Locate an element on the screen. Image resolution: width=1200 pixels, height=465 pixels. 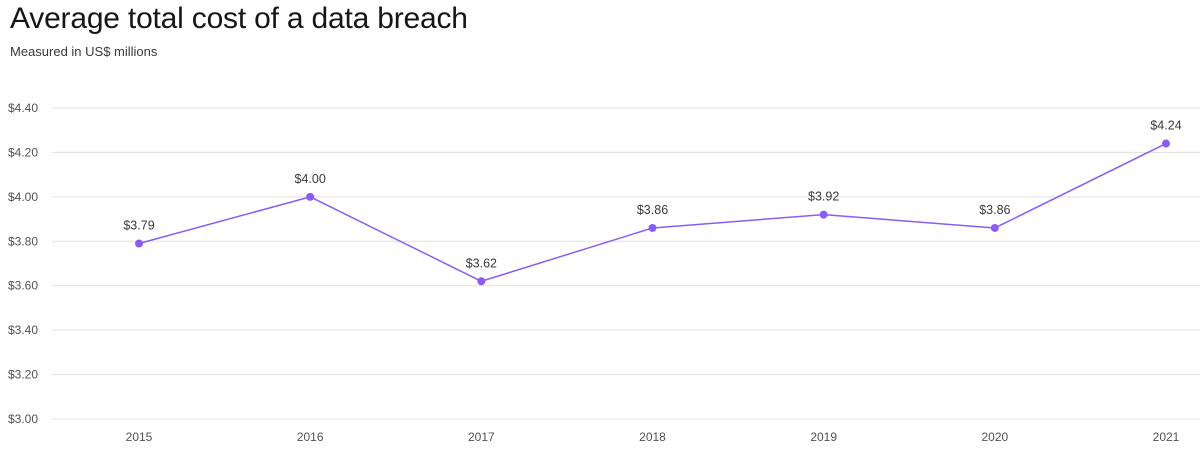
y-axis-ticks: $3.00 $3.20 $3.40 $3.60 $3.80 $4.00 $4.20 $4.40 is located at coordinates (23, 263).